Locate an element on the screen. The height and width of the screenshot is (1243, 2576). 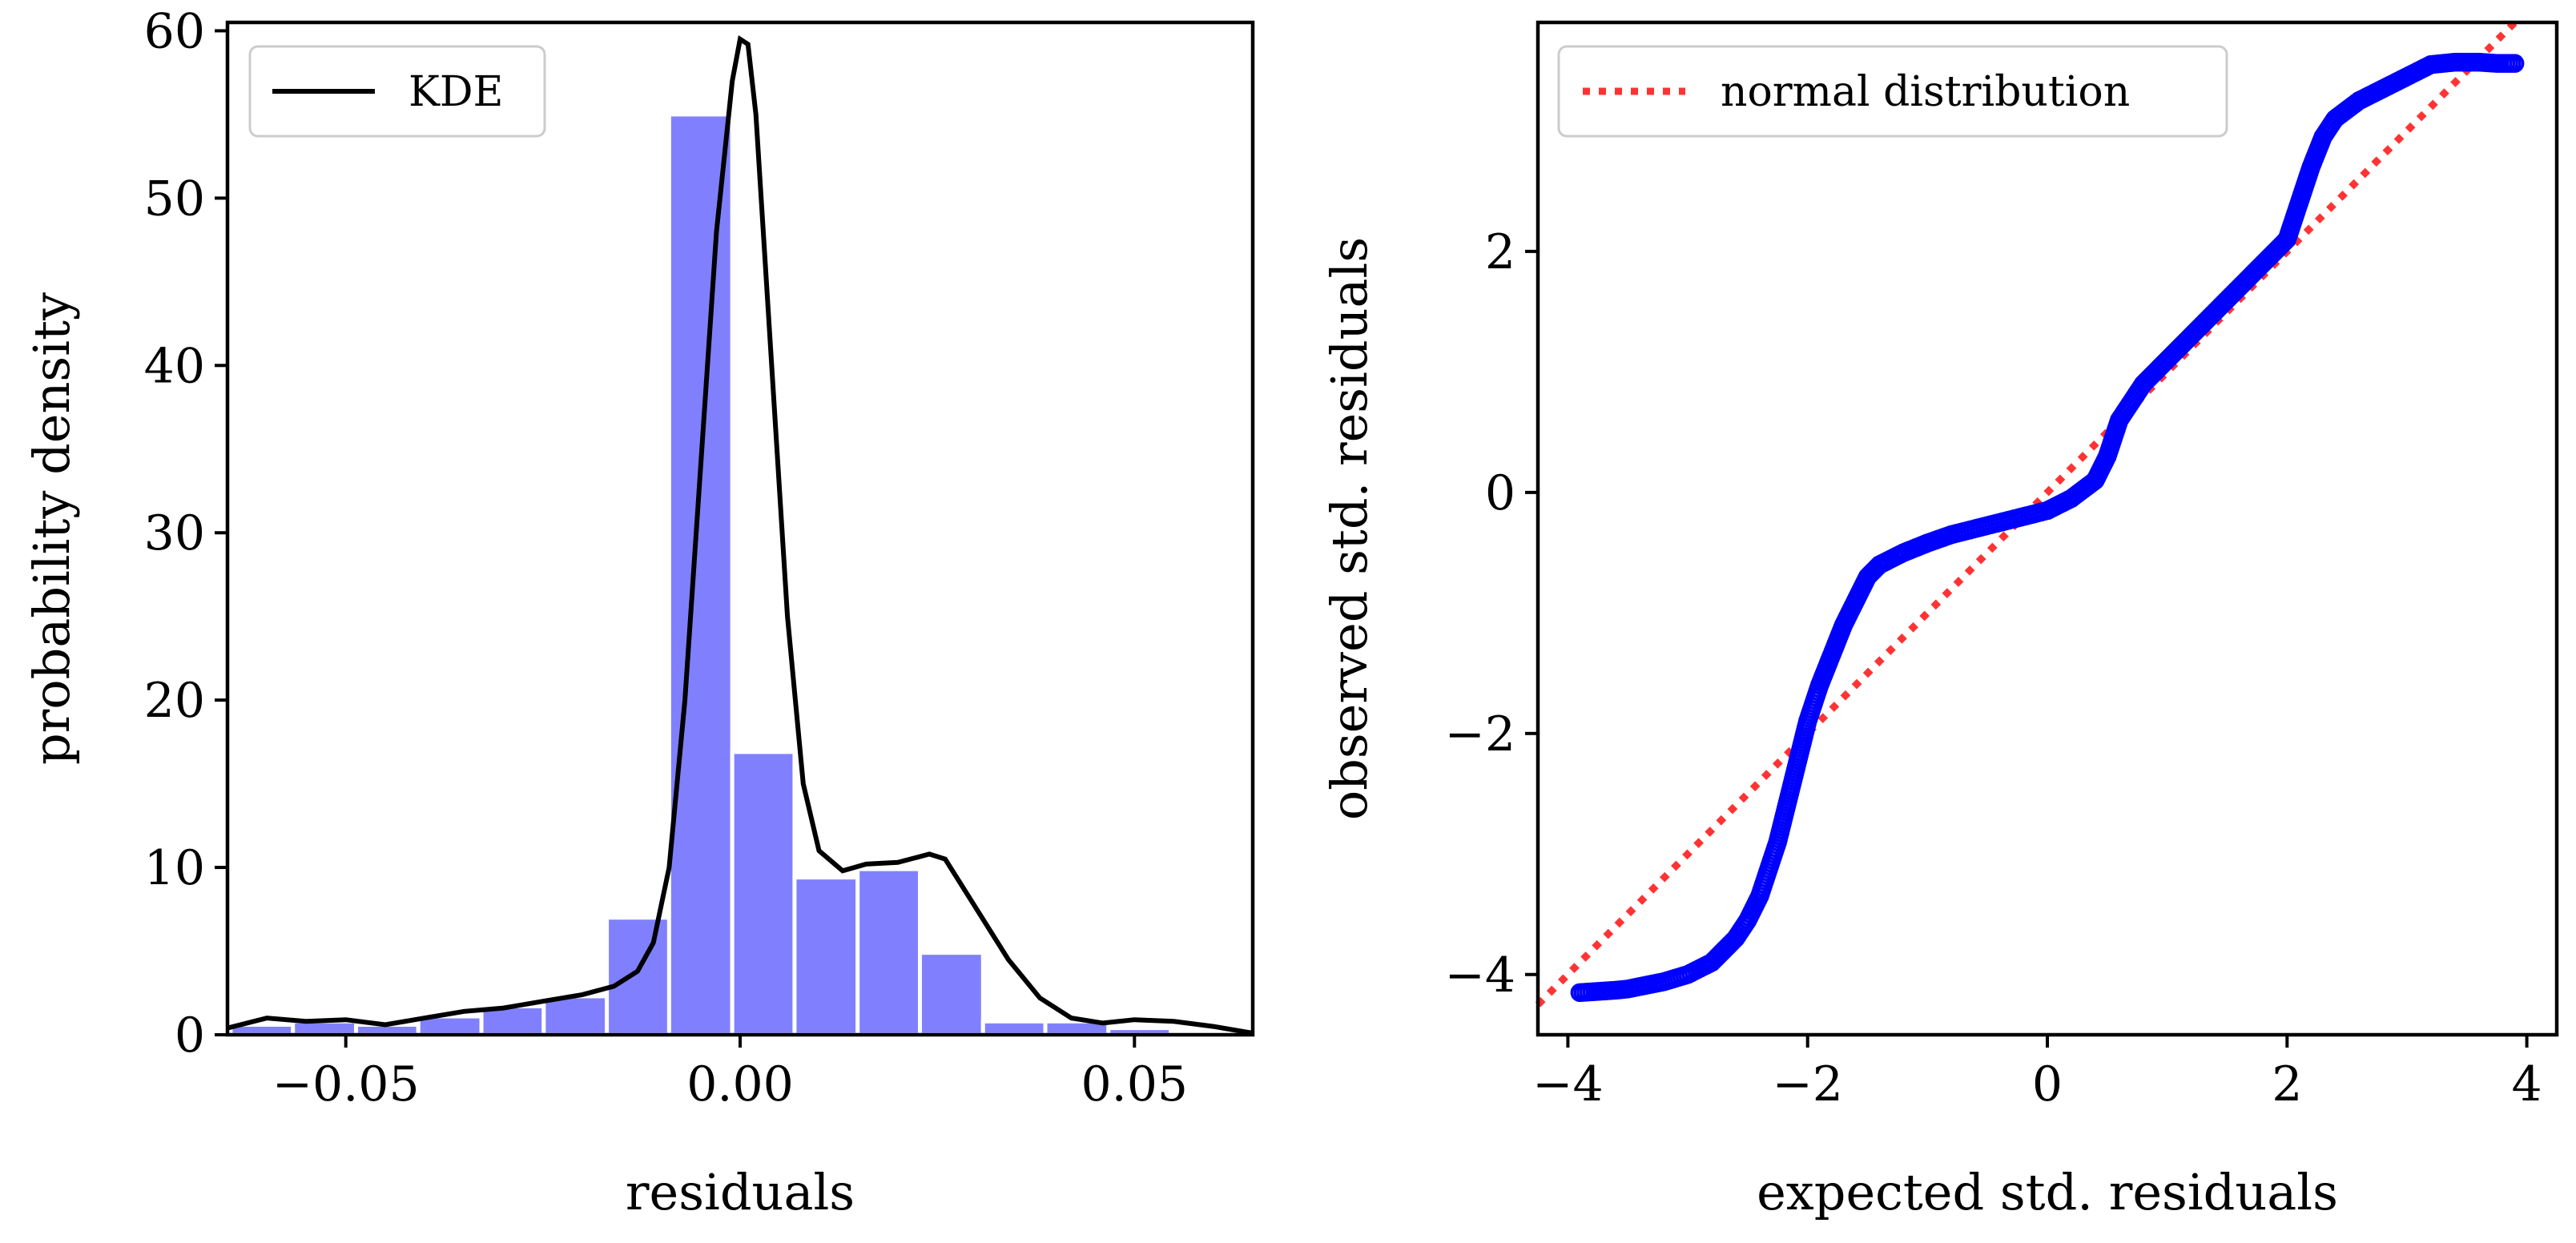
histogram-y-tick-label: 20 is located at coordinates (174, 701).